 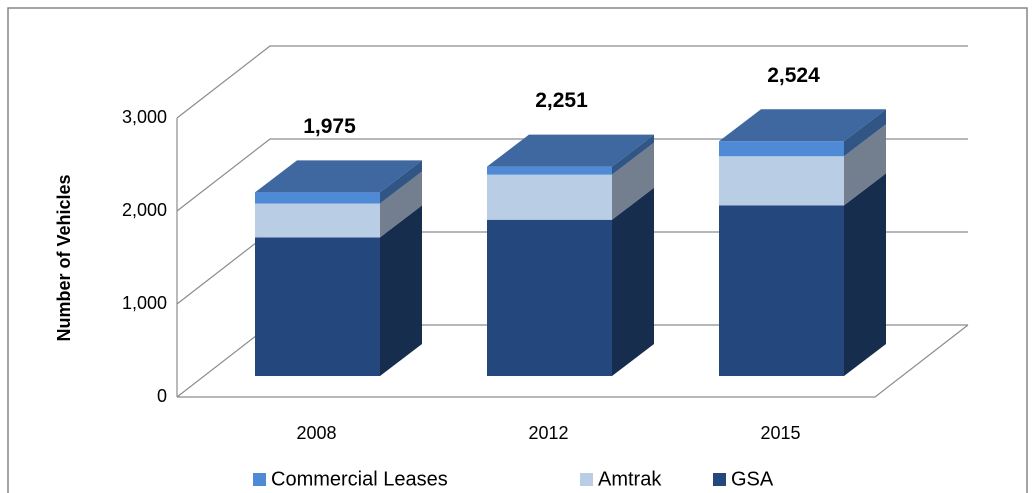 What do you see at coordinates (144, 303) in the screenshot?
I see `y-tick-label: 1,000` at bounding box center [144, 303].